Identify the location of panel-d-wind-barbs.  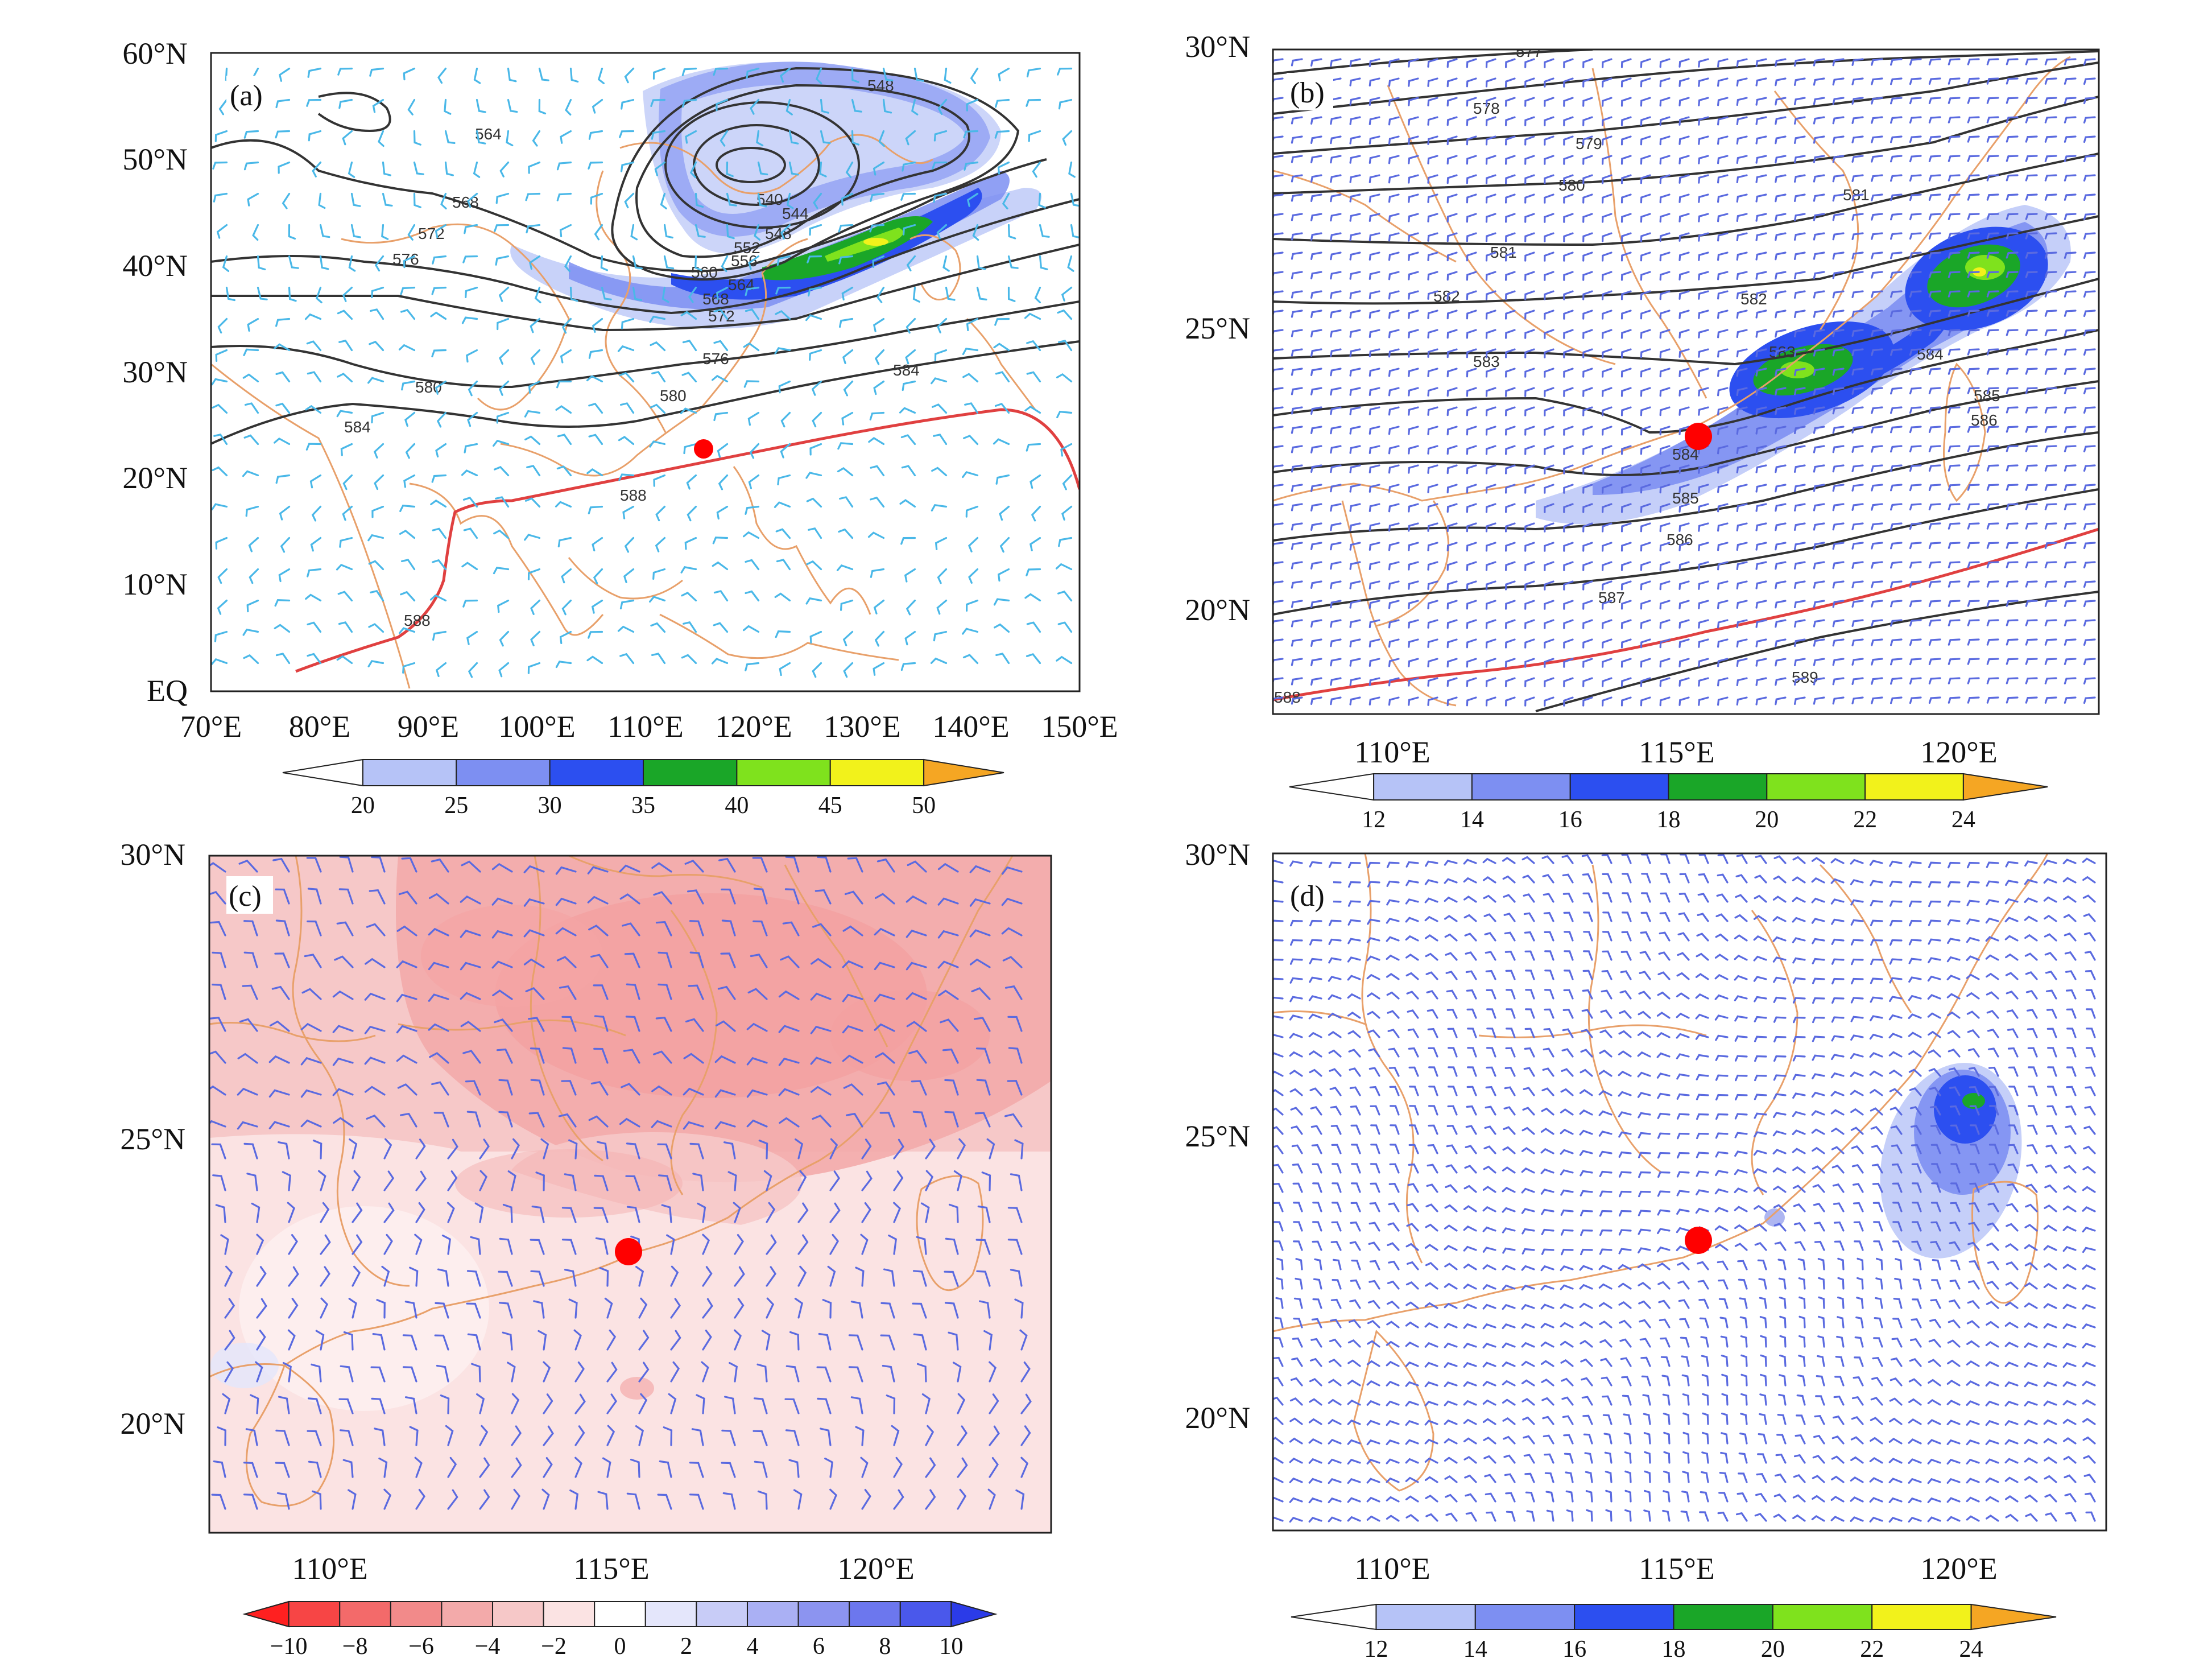
(1684, 1188).